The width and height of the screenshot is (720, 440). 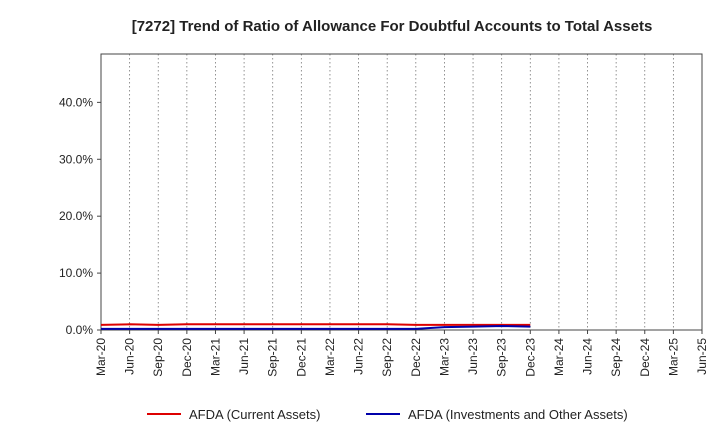 What do you see at coordinates (187, 357) in the screenshot?
I see `x-tick-label: Dec-20` at bounding box center [187, 357].